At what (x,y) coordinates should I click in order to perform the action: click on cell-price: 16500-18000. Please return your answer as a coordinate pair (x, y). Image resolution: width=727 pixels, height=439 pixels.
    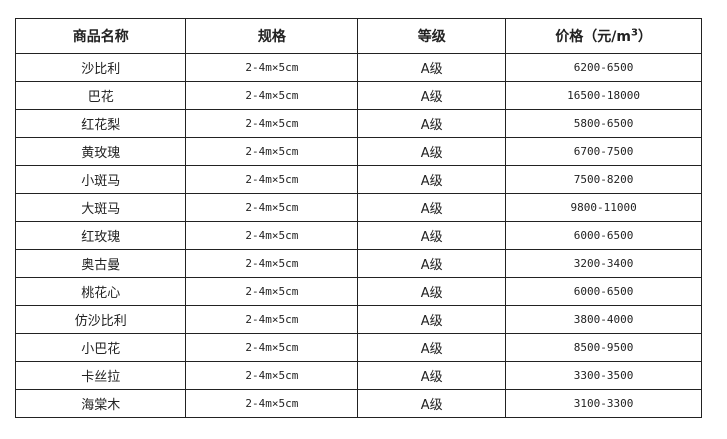
    Looking at the image, I should click on (603, 95).